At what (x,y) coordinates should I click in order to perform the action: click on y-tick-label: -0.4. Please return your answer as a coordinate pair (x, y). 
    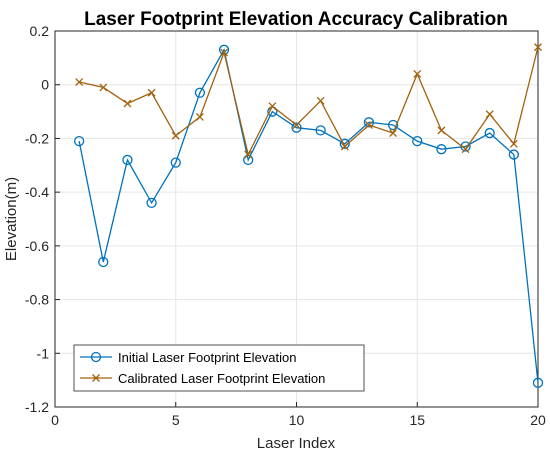
    Looking at the image, I should click on (37, 192).